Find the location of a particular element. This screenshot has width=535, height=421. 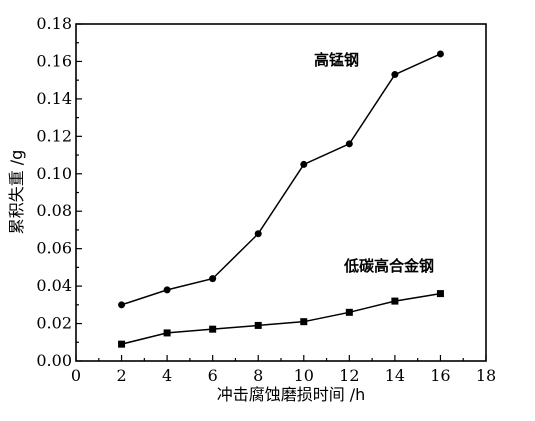

x-axis-title: 冲击腐蚀磨损时间 /h is located at coordinates (291, 394).